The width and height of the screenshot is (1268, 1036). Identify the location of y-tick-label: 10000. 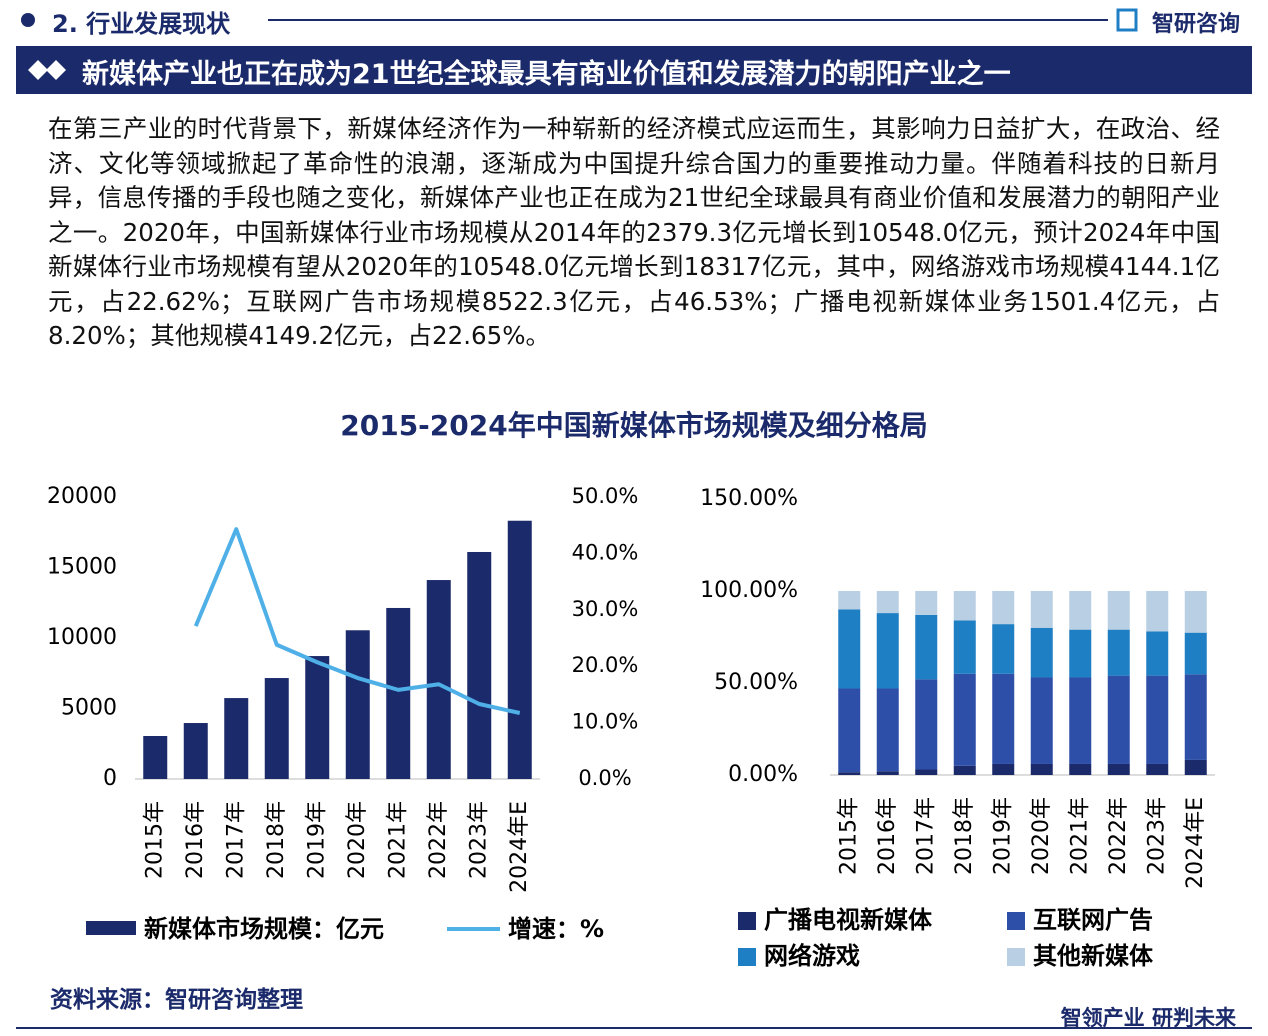
(82, 637).